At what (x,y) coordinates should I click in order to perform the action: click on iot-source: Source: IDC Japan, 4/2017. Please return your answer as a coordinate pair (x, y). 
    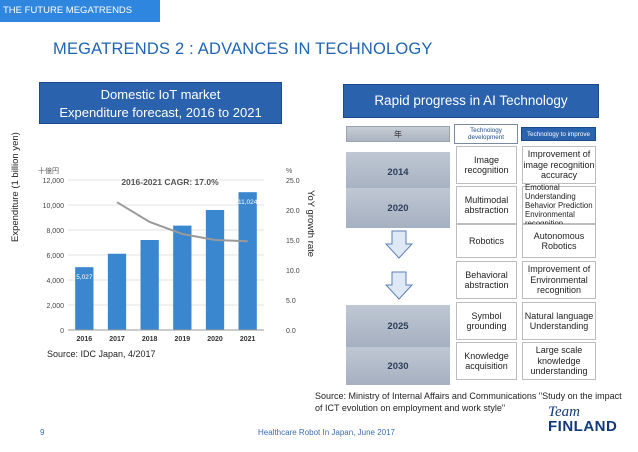
    Looking at the image, I should click on (101, 354).